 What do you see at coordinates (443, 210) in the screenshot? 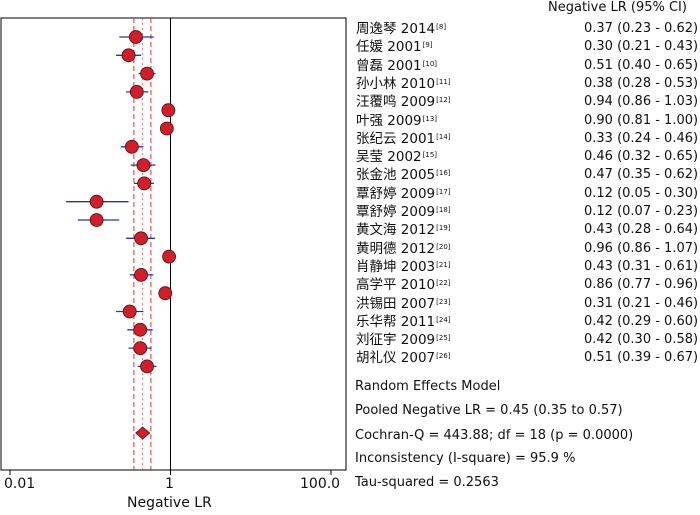
I see `study-reference: [18]` at bounding box center [443, 210].